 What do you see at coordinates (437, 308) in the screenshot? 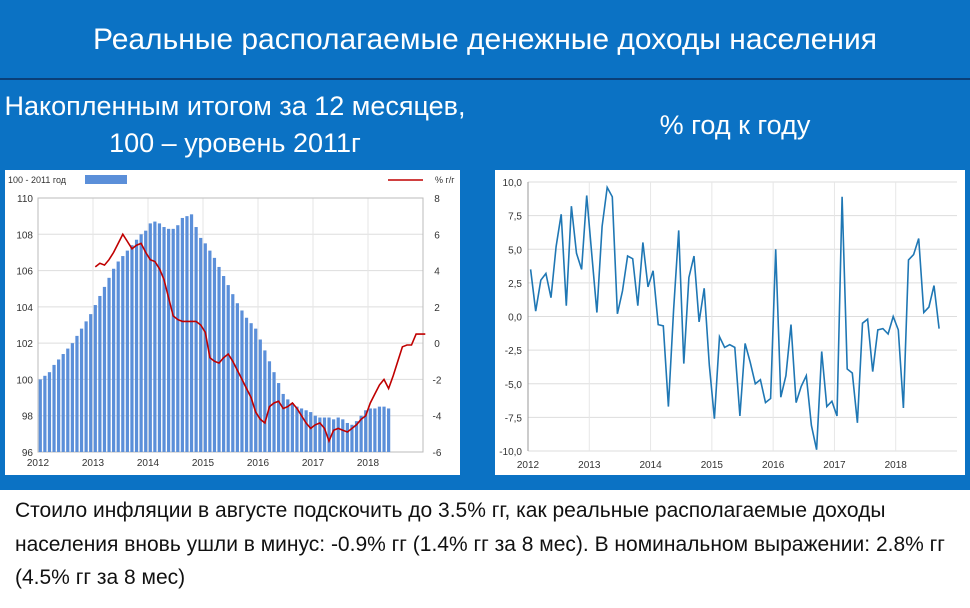
I see `right-axis-tick-label: 2` at bounding box center [437, 308].